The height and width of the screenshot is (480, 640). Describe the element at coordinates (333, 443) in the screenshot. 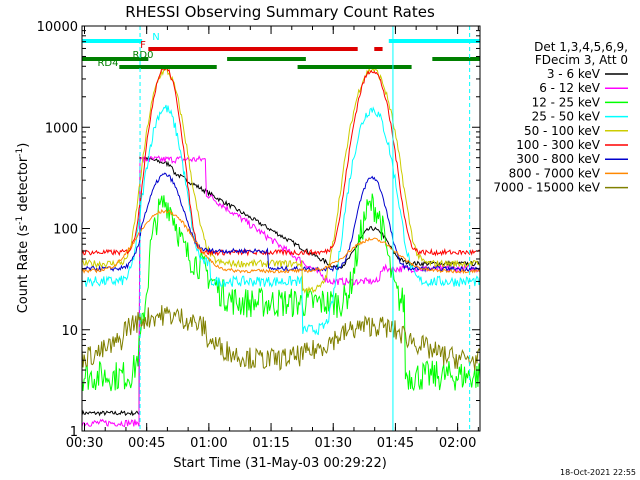

I see `x-tick-label: 01:30` at that location.